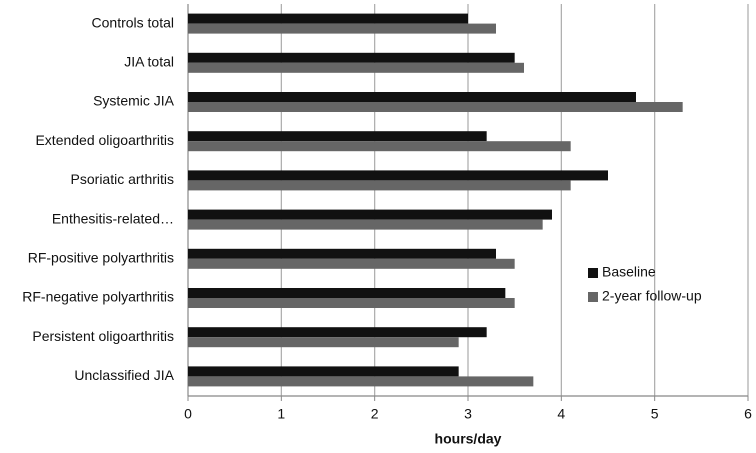 This screenshot has height=453, width=756. Describe the element at coordinates (468, 439) in the screenshot. I see `x-axis-title: hours/day` at that location.